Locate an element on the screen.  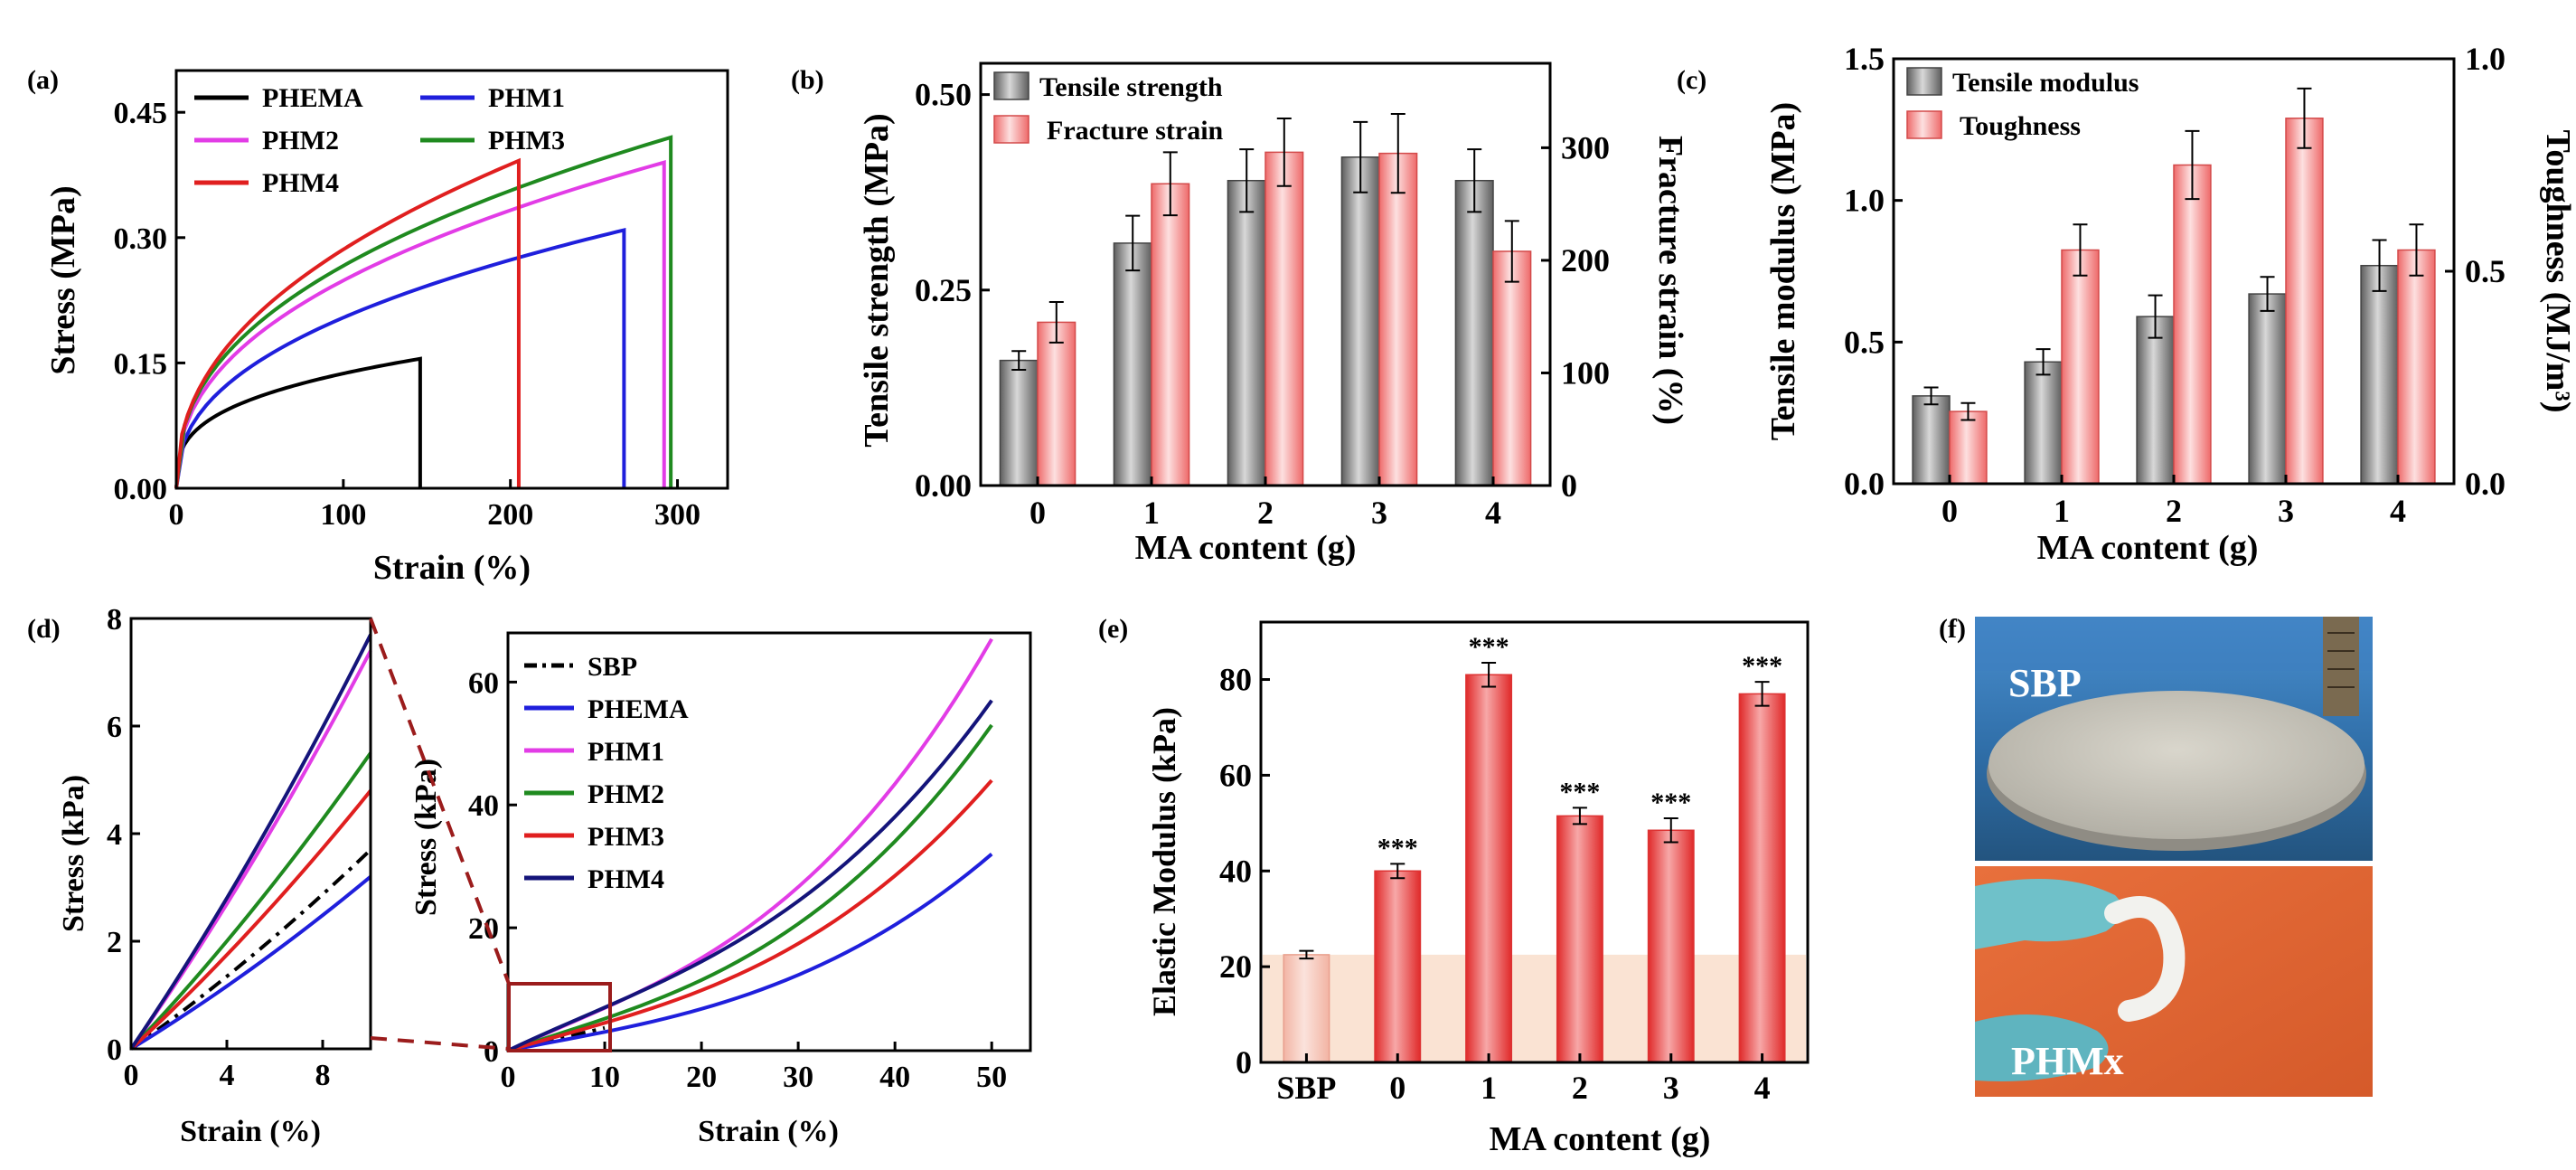
y-tick-label: 0.15 is located at coordinates (141, 364).